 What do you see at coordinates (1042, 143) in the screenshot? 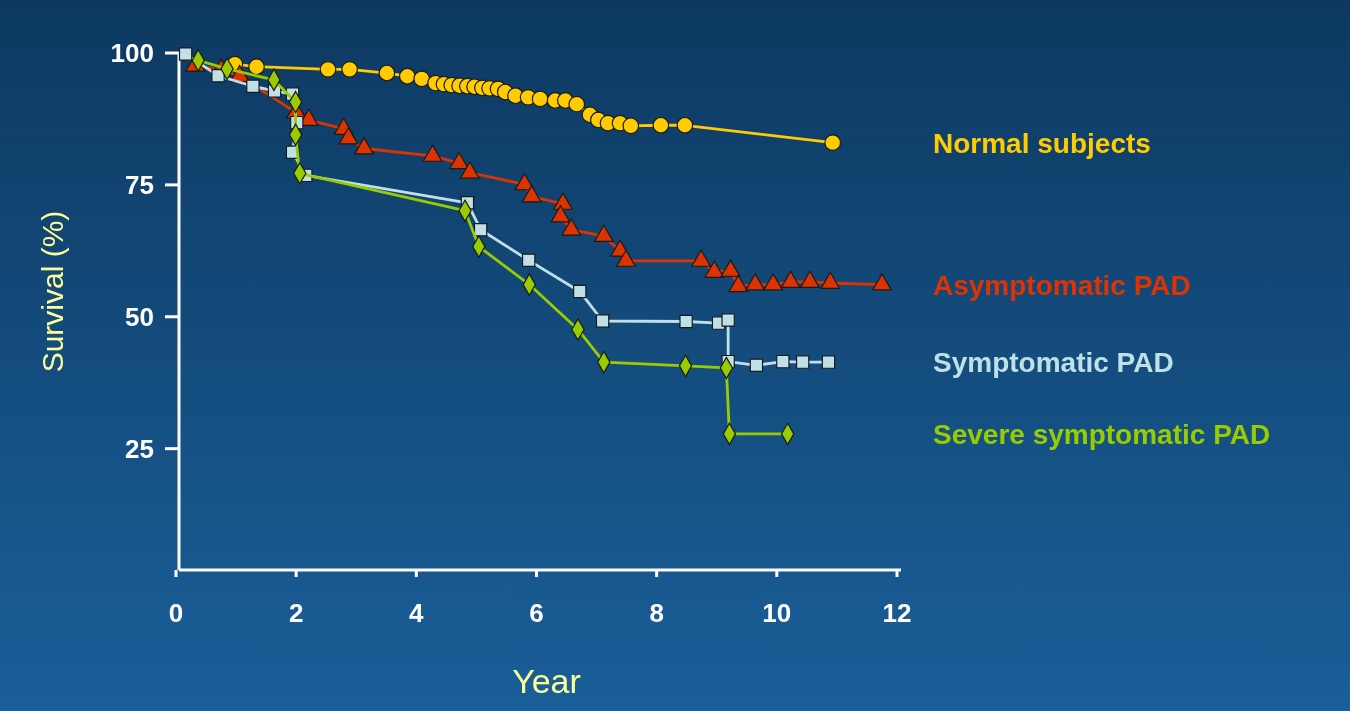
I see `text: Normal subjects` at bounding box center [1042, 143].